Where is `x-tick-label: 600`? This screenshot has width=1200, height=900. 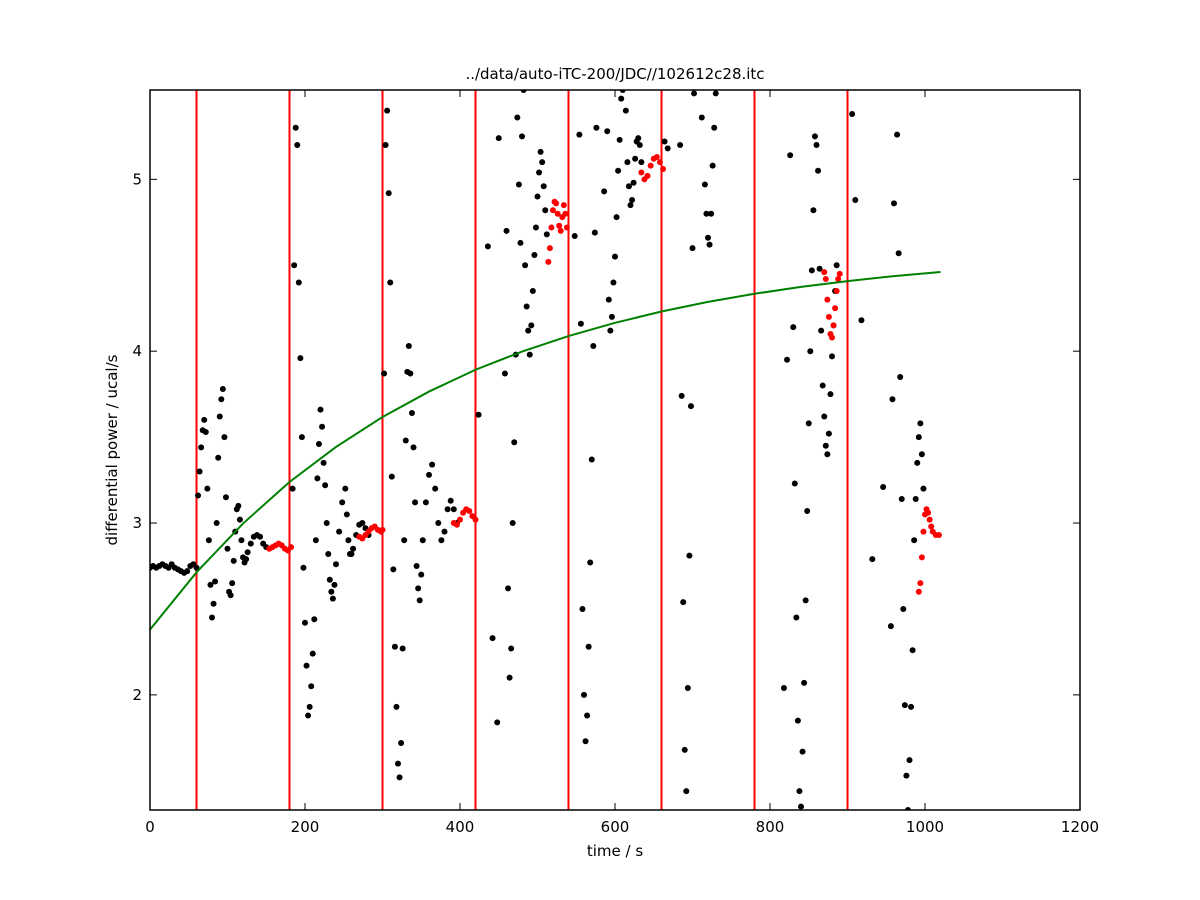 x-tick-label: 600 is located at coordinates (615, 827).